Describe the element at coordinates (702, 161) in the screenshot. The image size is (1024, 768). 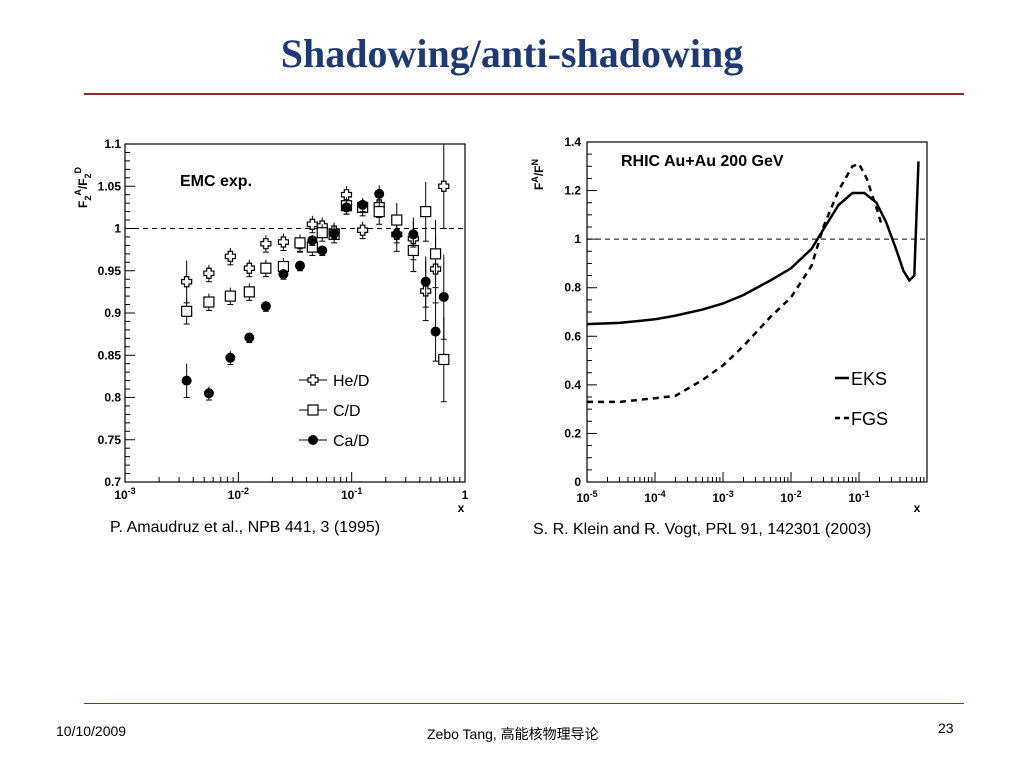
I see `chart-title: RHIC Au+Au 200 GeV` at that location.